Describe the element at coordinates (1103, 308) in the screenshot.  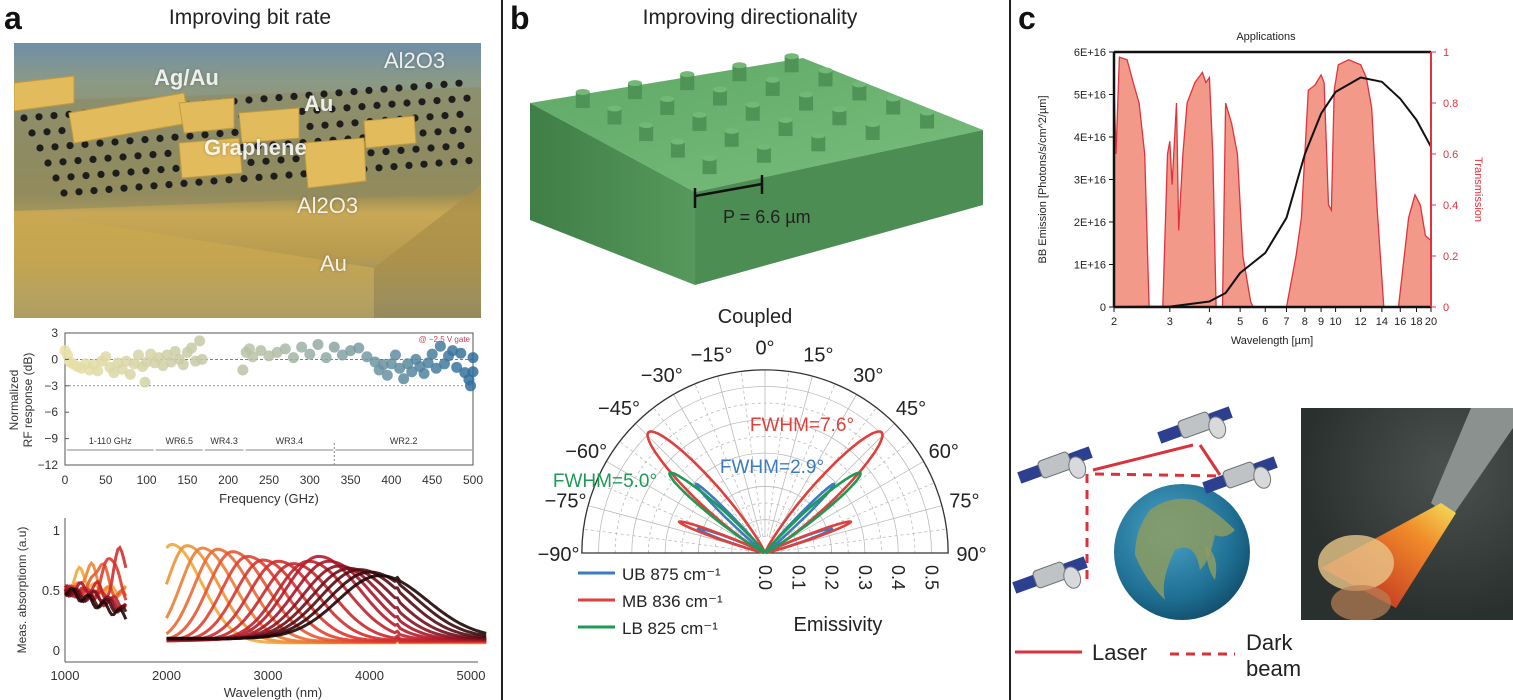
I see `bb-y-tick-label: 0` at that location.